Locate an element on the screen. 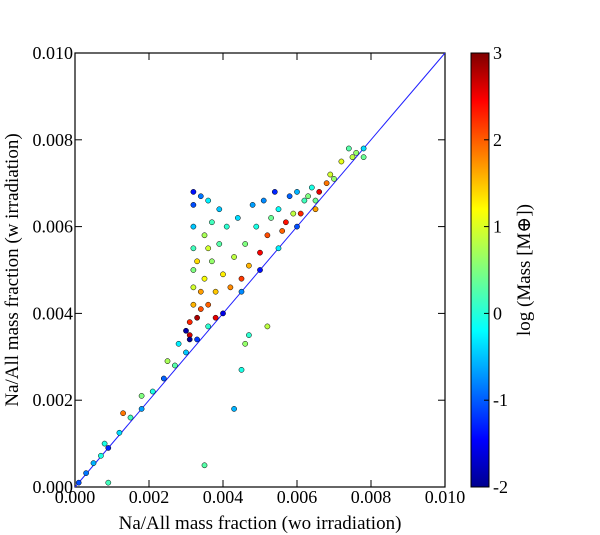 The image size is (600, 535). colorbar-tick-label: 1 is located at coordinates (497, 227).